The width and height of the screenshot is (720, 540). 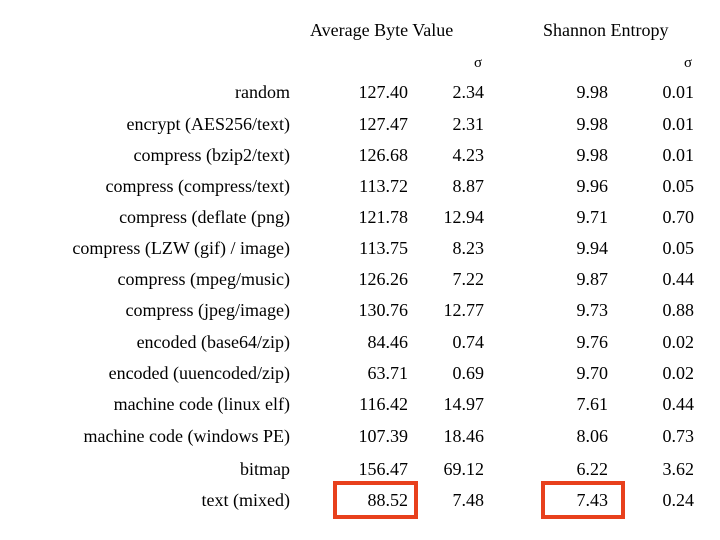 I want to click on cell-average: 121.78, so click(x=383, y=217).